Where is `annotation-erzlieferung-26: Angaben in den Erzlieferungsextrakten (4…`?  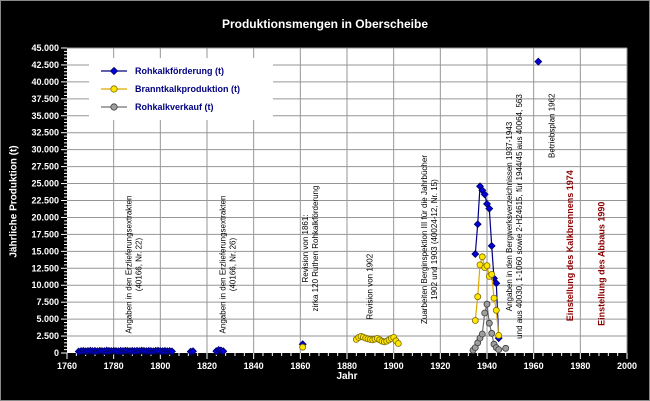
annotation-erzlieferung-26: Angaben in den Erzlieferungsextrakten (4… is located at coordinates (228, 264).